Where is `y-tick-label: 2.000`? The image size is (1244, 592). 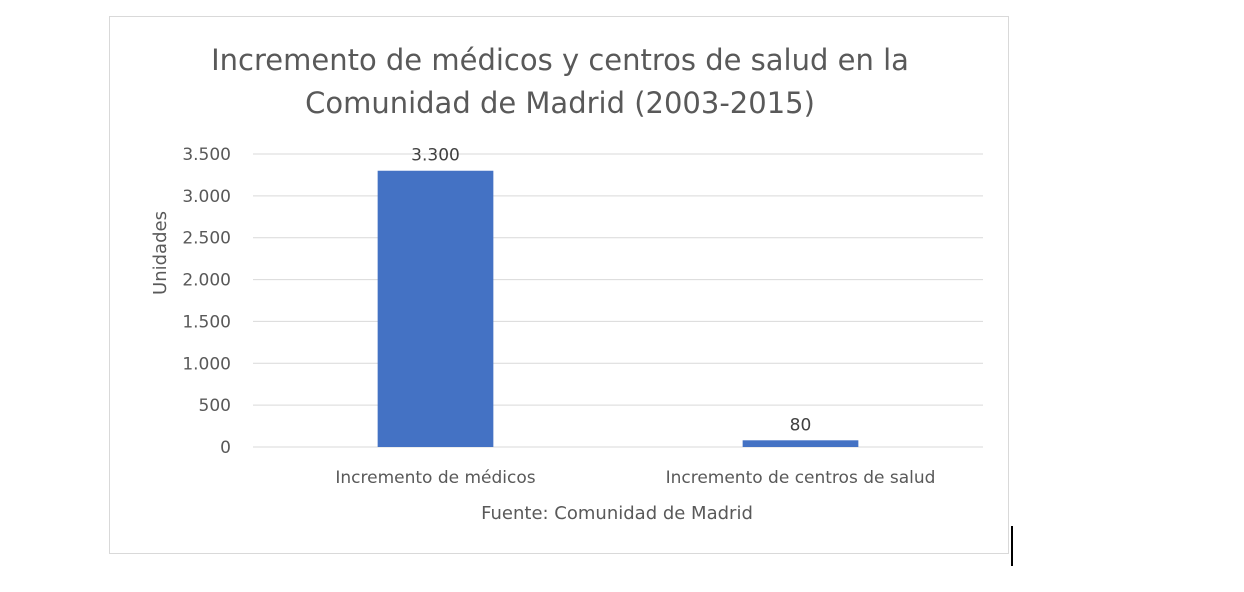 y-tick-label: 2.000 is located at coordinates (206, 281).